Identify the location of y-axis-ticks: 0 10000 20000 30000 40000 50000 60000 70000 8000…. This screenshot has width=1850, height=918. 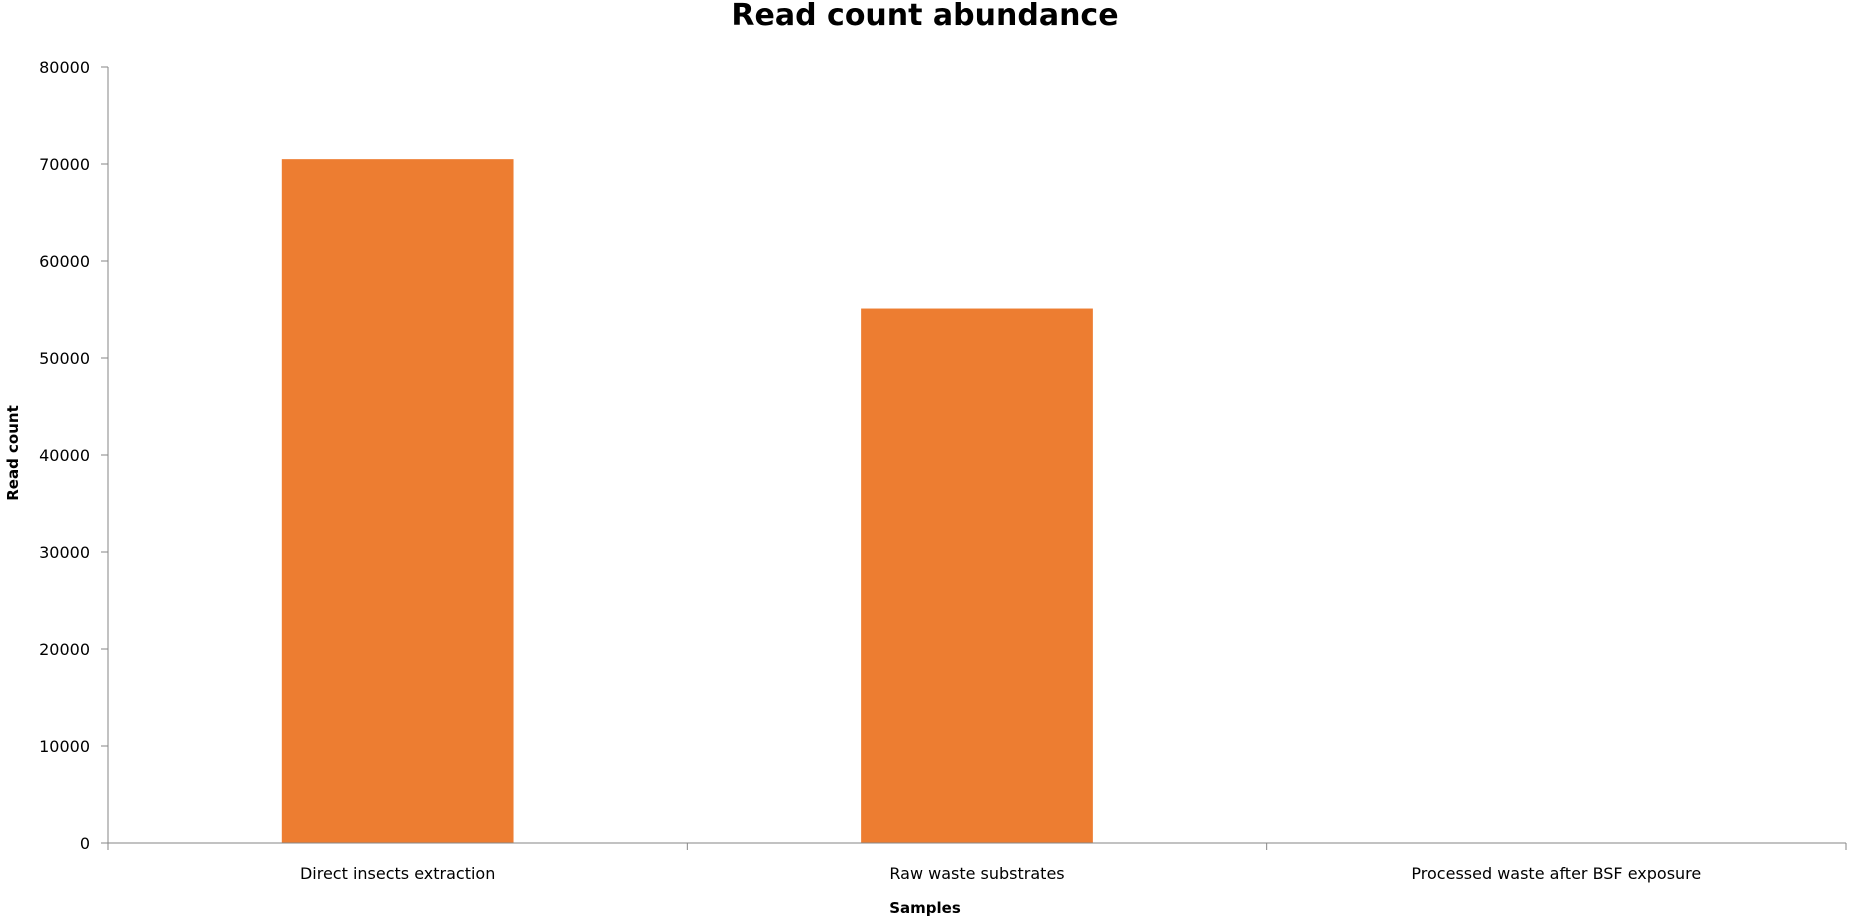
(73, 455).